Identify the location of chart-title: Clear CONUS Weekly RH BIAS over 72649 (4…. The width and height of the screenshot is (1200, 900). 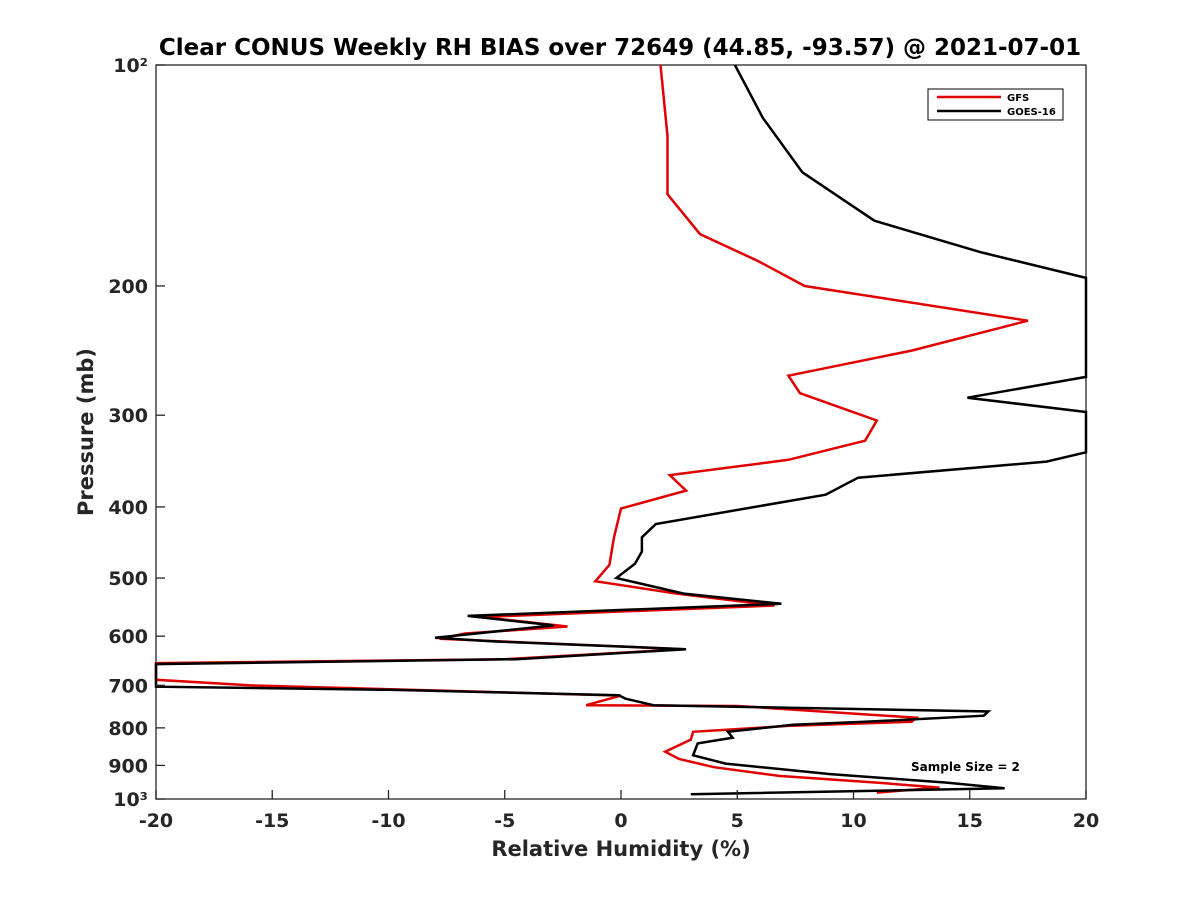
(620, 48).